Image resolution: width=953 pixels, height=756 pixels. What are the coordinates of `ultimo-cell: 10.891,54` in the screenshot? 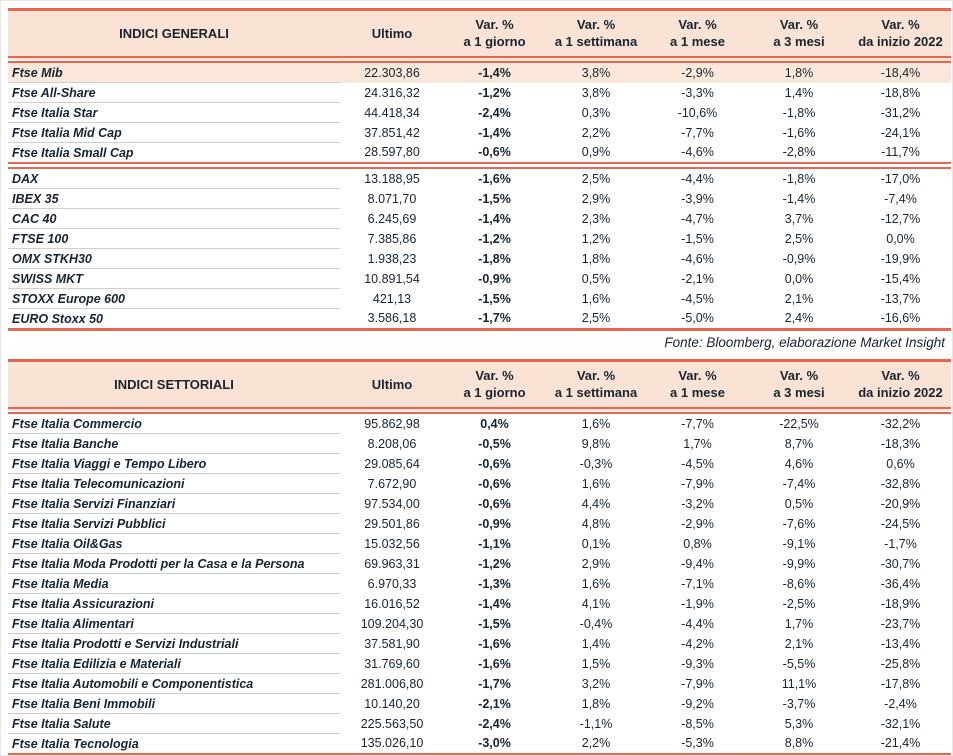 It's located at (392, 278).